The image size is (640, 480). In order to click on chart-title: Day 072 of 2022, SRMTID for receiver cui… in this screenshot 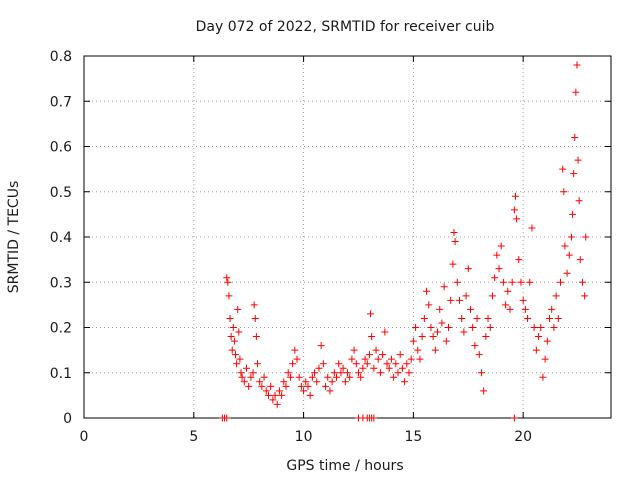, I will do `click(345, 27)`.